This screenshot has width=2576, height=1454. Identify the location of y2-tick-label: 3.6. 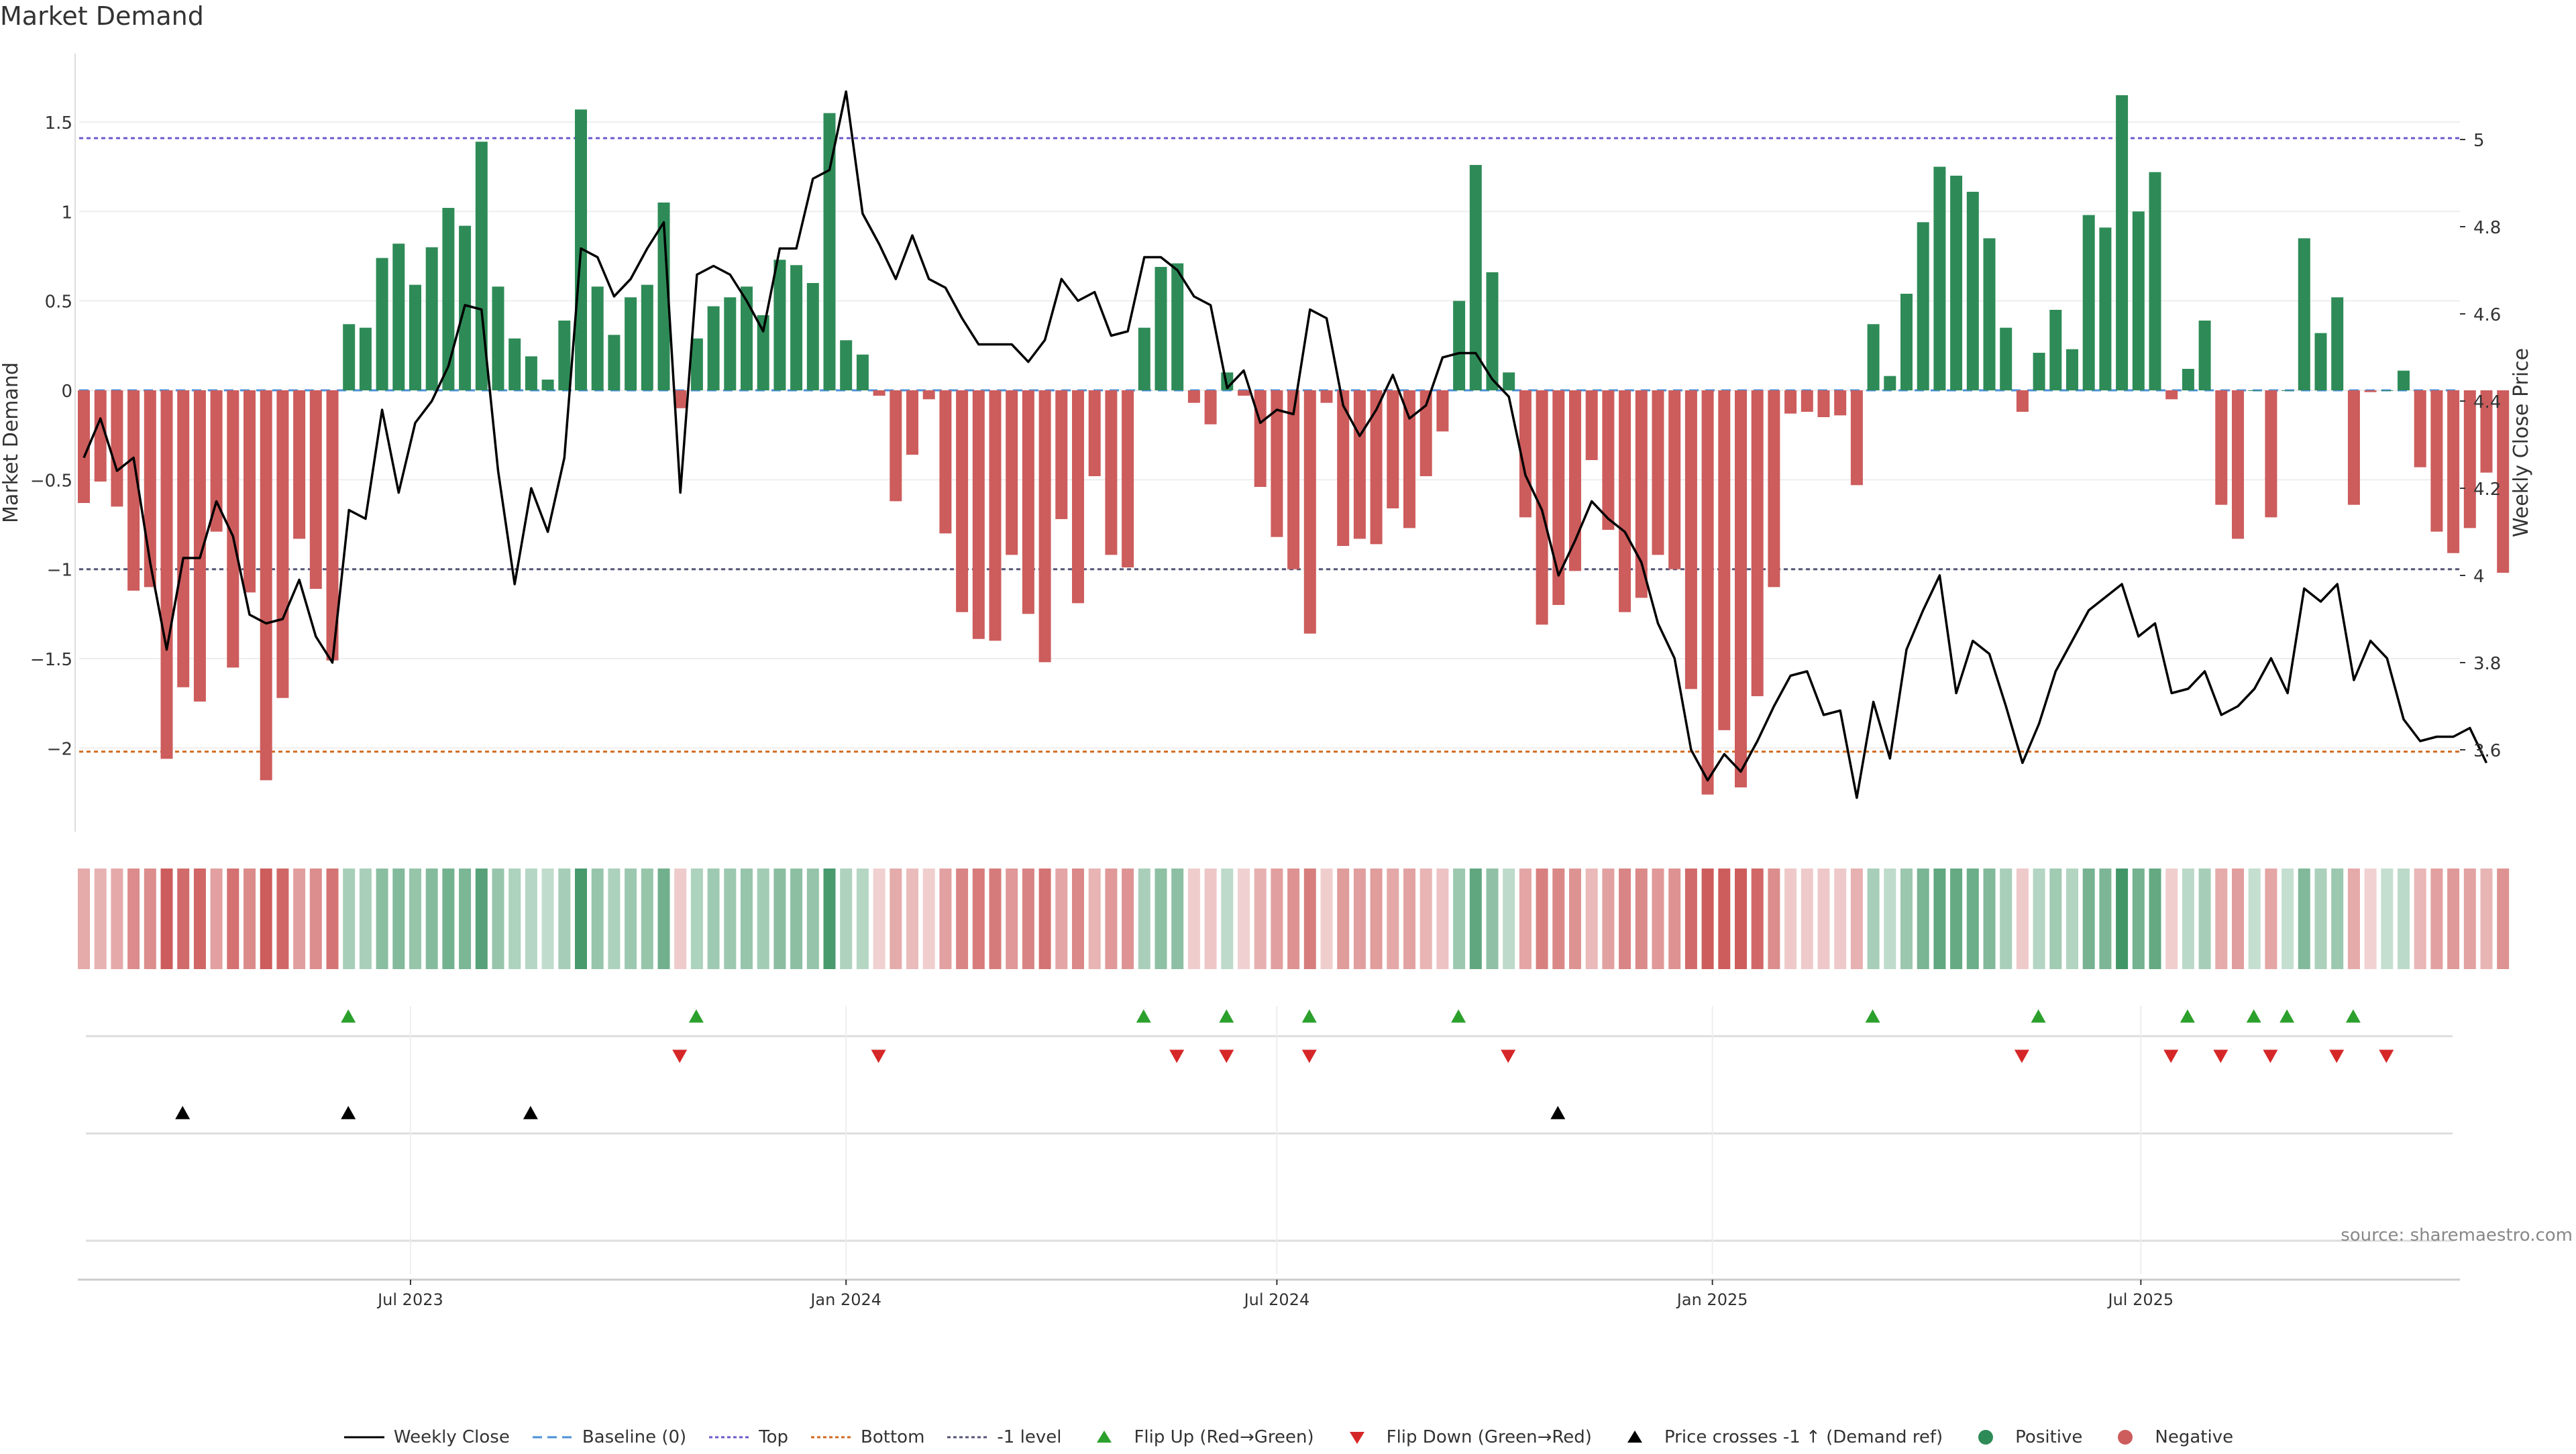
(2487, 751).